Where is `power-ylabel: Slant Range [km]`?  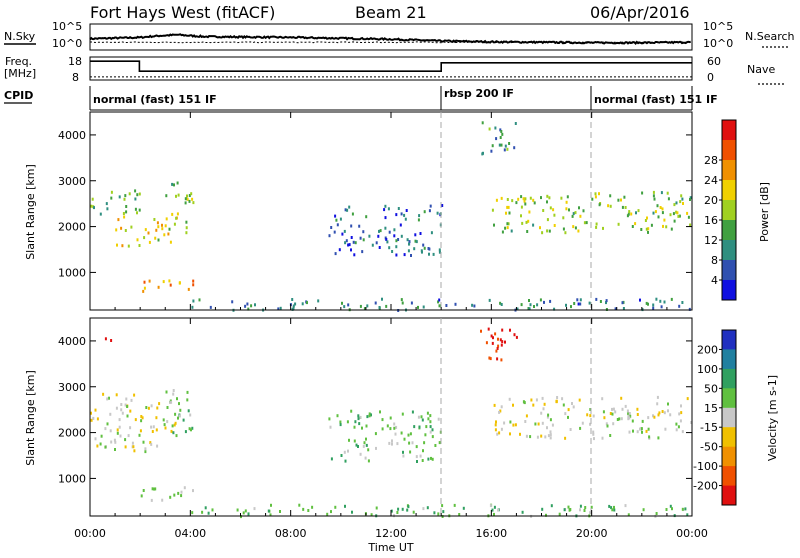
power-ylabel: Slant Range [km] is located at coordinates (30, 212).